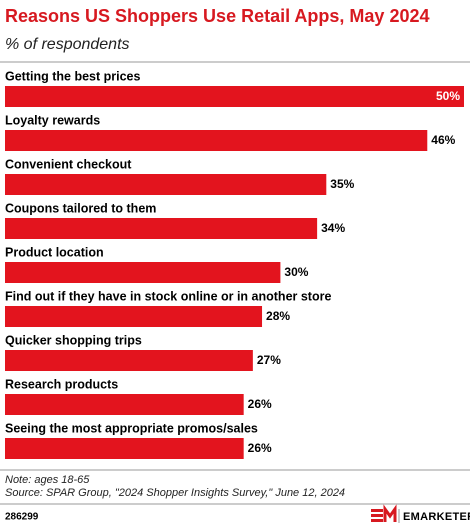  What do you see at coordinates (61, 384) in the screenshot?
I see `category-label: Research products` at bounding box center [61, 384].